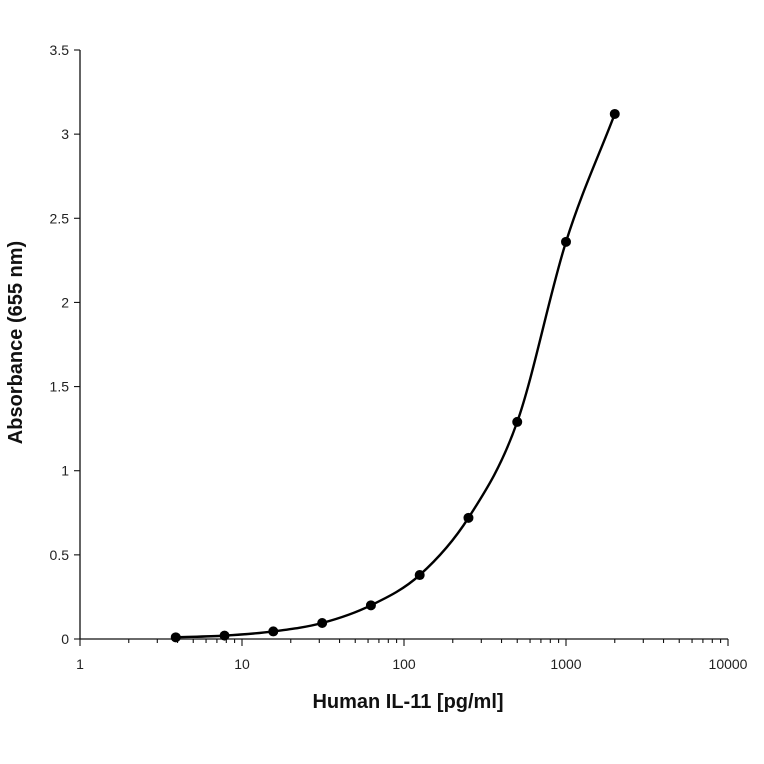 The width and height of the screenshot is (764, 764). Describe the element at coordinates (407, 702) in the screenshot. I see `x-axis-title: Human IL-11 [pg/ml]` at that location.